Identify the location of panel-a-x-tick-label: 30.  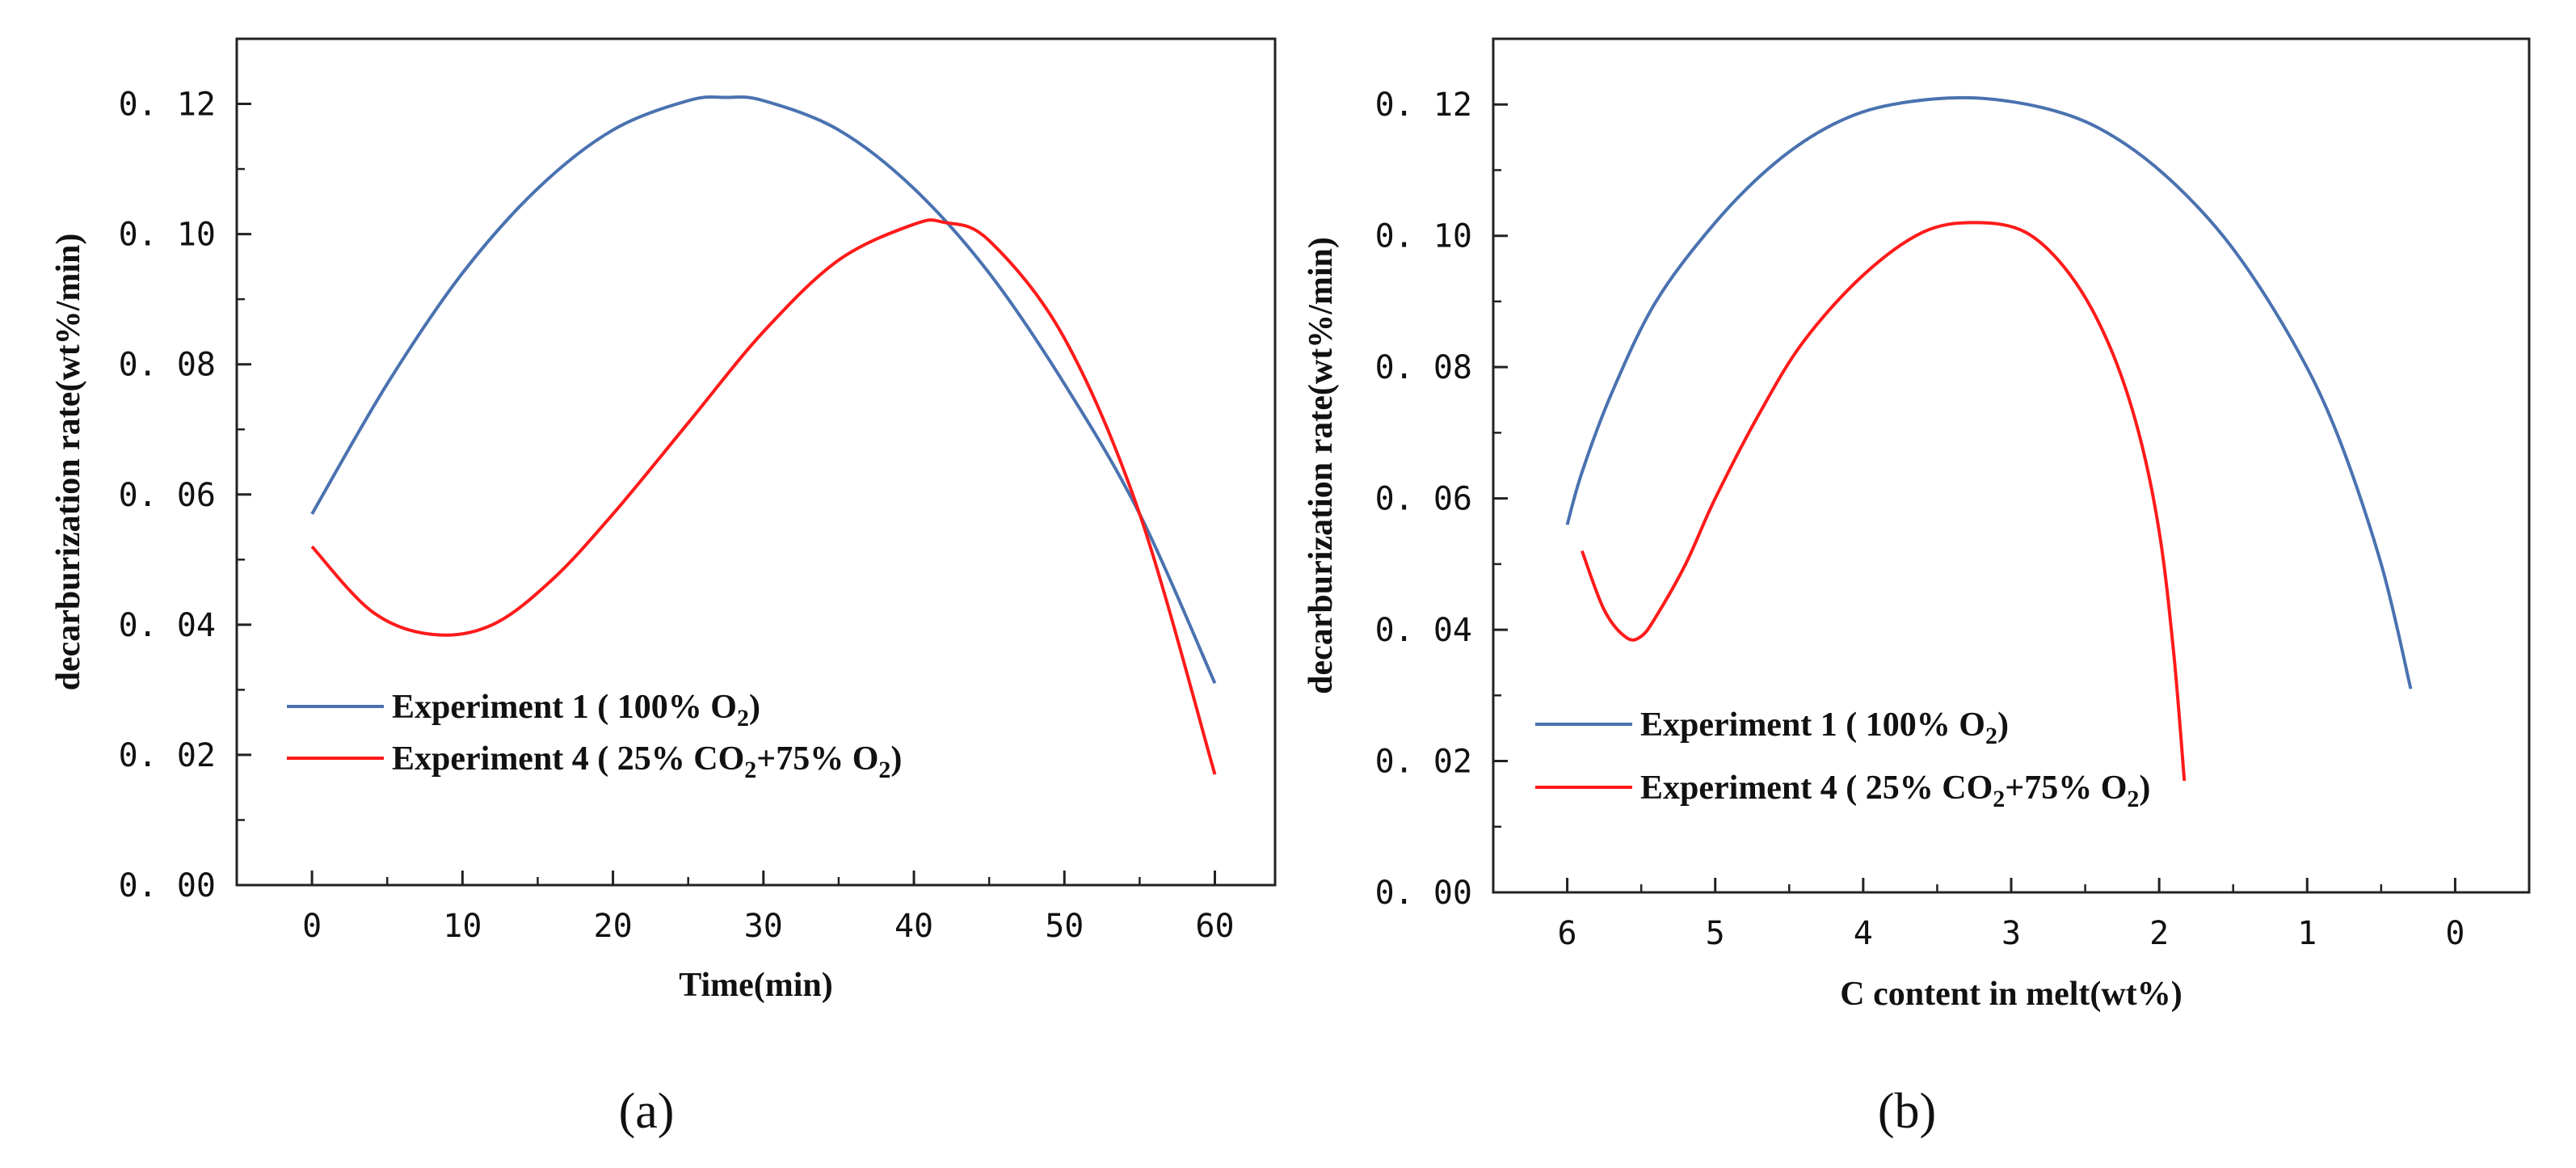
(763, 926).